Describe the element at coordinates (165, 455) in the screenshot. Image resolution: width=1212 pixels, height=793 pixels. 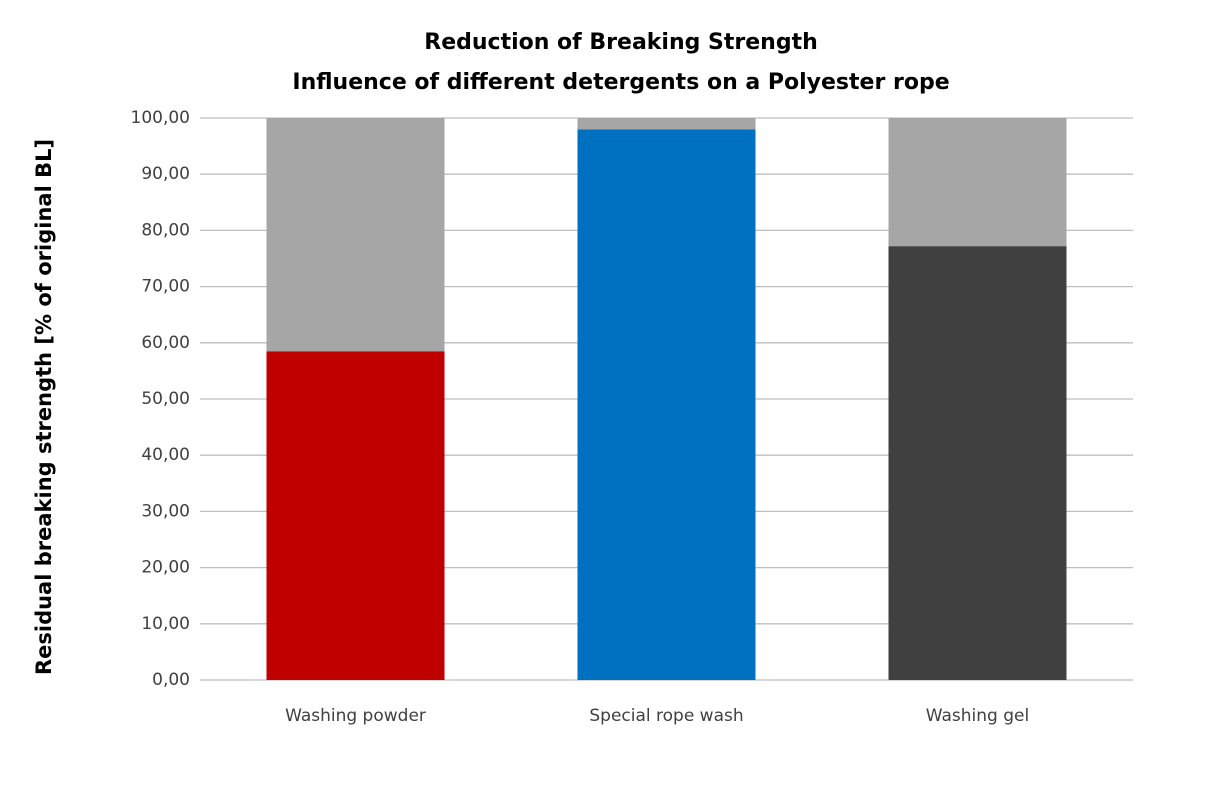
I see `y-tick-label: 40,00` at that location.